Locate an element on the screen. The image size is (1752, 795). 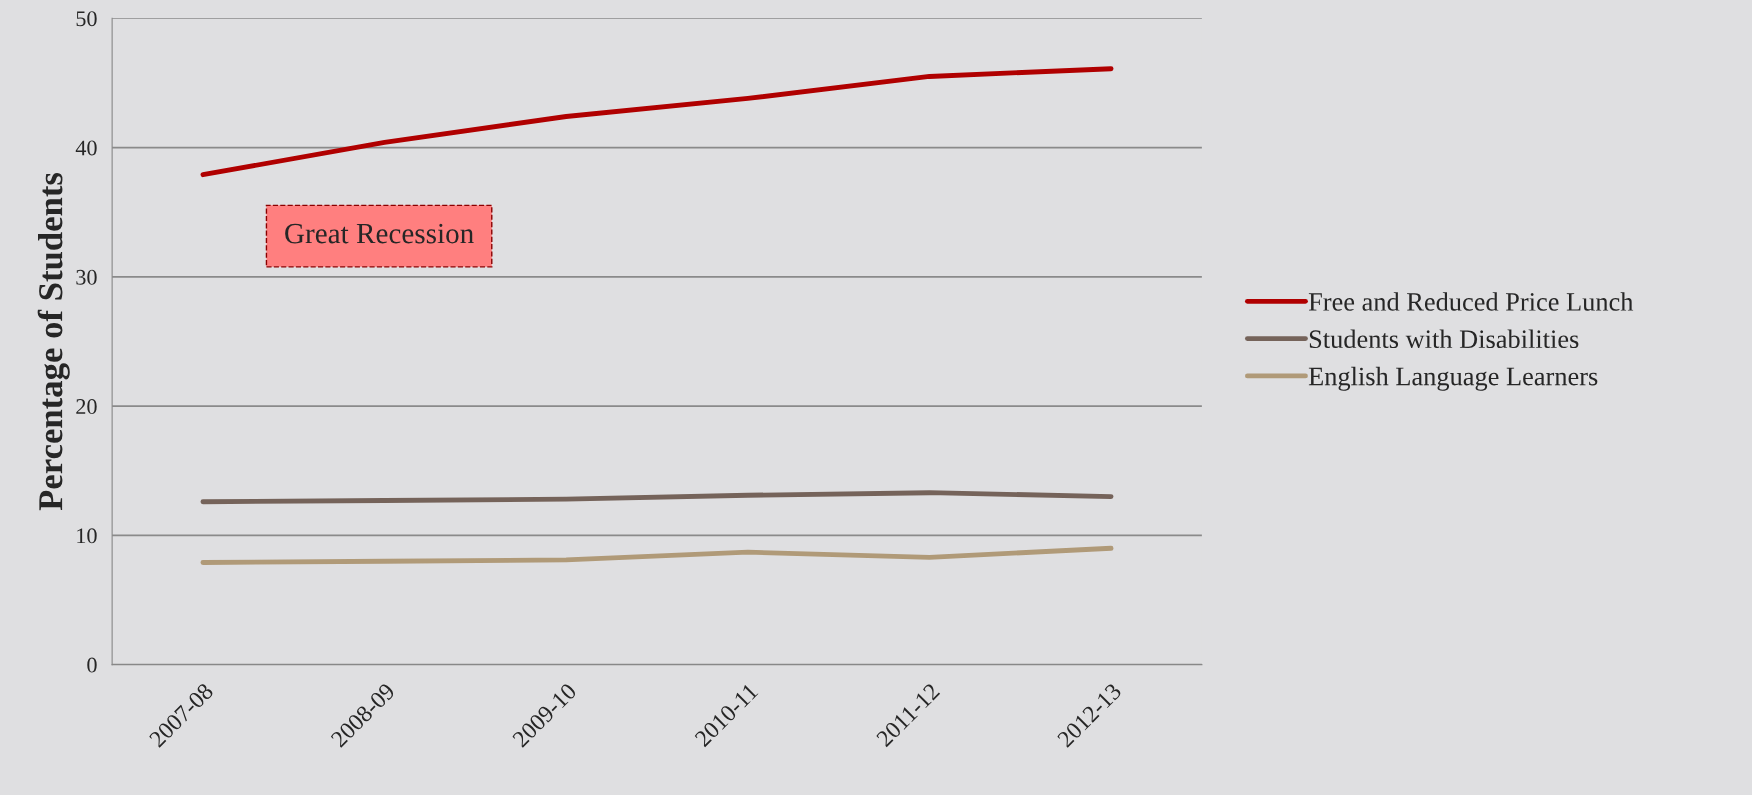
y-tick-label: 40 is located at coordinates (86, 148).